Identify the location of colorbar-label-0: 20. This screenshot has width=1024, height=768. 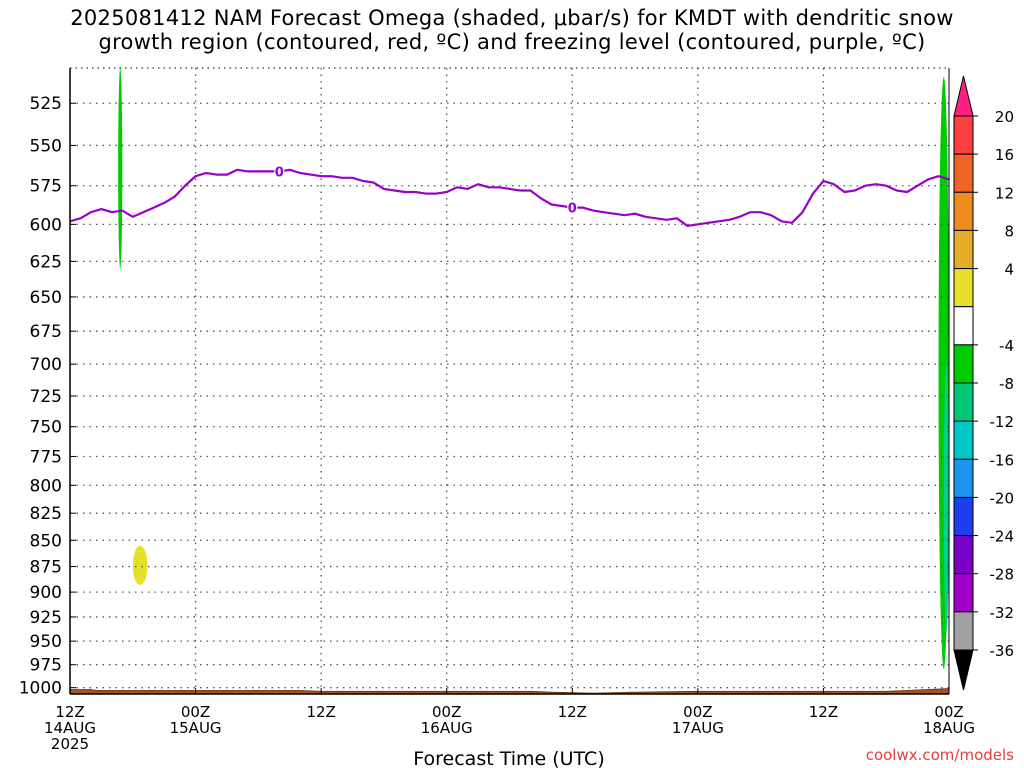
(1004, 117).